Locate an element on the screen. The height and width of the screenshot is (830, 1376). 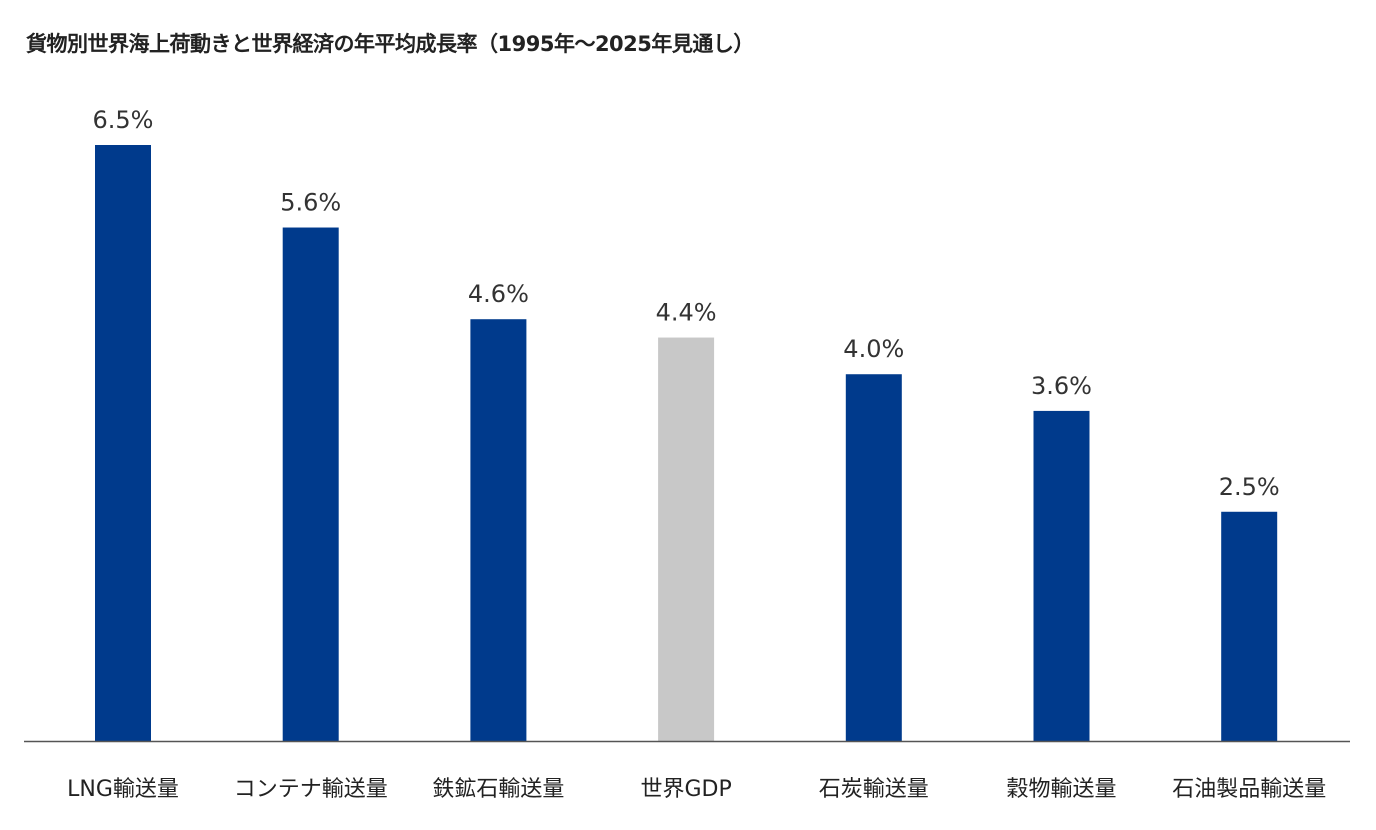
data-label: 4.0% is located at coordinates (873, 349).